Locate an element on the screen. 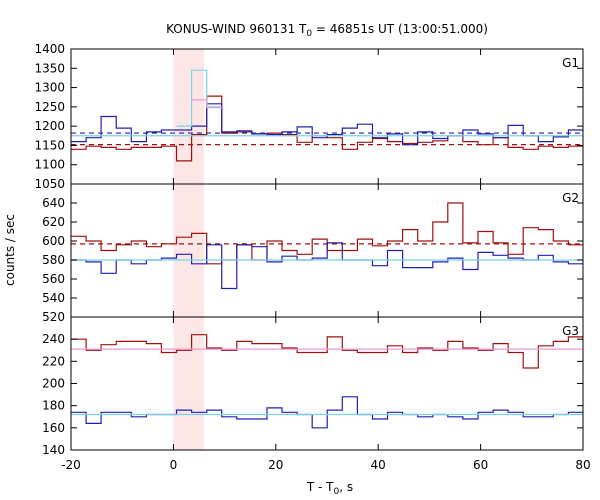 The height and width of the screenshot is (500, 600). y-tick-label-g1-1350: 1350 is located at coordinates (49, 68).